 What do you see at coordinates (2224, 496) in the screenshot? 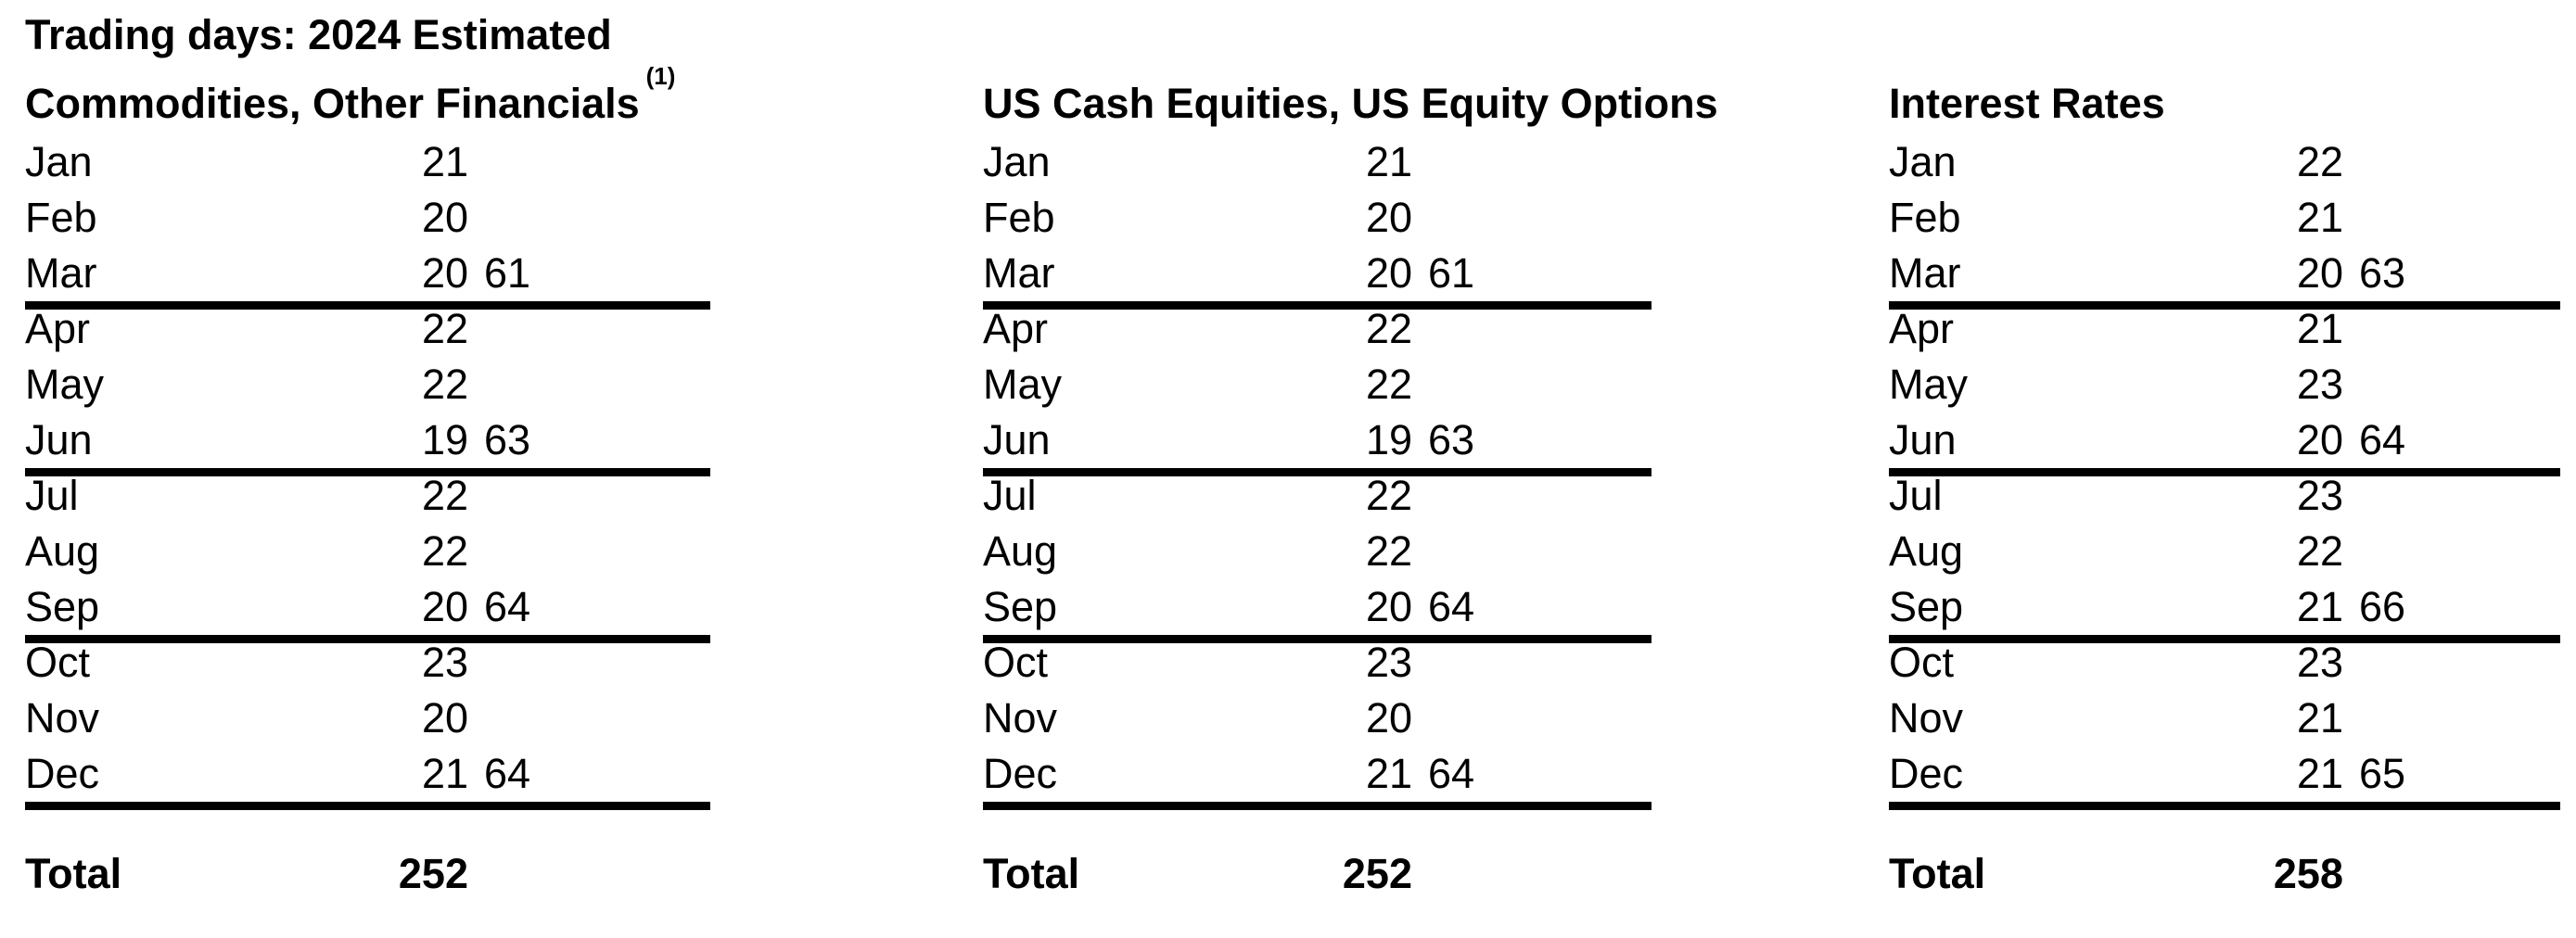
I see `table-row: Jul 23` at bounding box center [2224, 496].